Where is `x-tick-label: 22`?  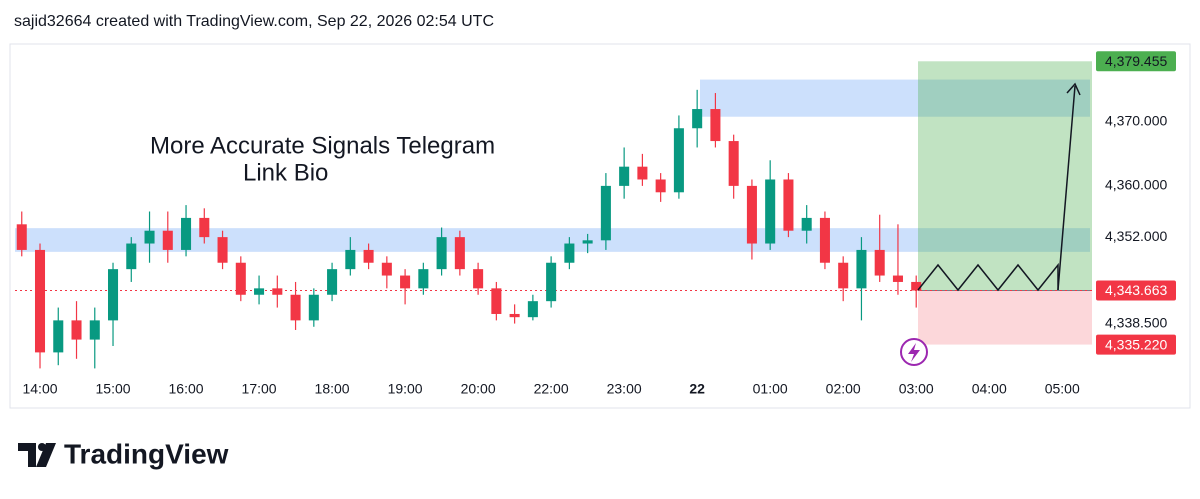 x-tick-label: 22 is located at coordinates (697, 389).